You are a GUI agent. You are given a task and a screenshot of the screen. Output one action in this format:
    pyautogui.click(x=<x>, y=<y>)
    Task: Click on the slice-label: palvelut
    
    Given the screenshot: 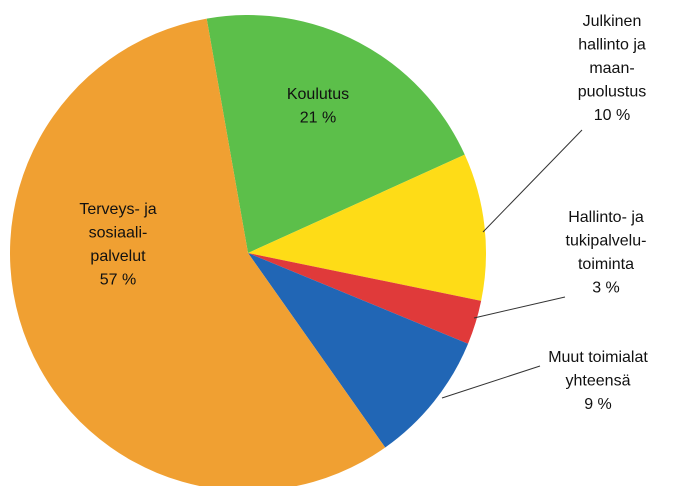 What is the action you would take?
    pyautogui.click(x=118, y=256)
    